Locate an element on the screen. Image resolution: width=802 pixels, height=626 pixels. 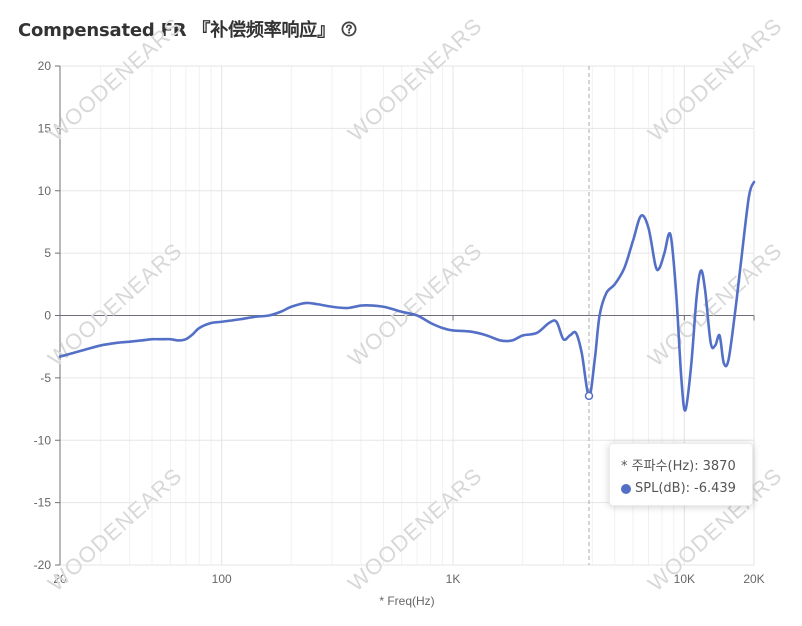
tooltip-row-spl: SPL(dB): -6.439 is located at coordinates (686, 489).